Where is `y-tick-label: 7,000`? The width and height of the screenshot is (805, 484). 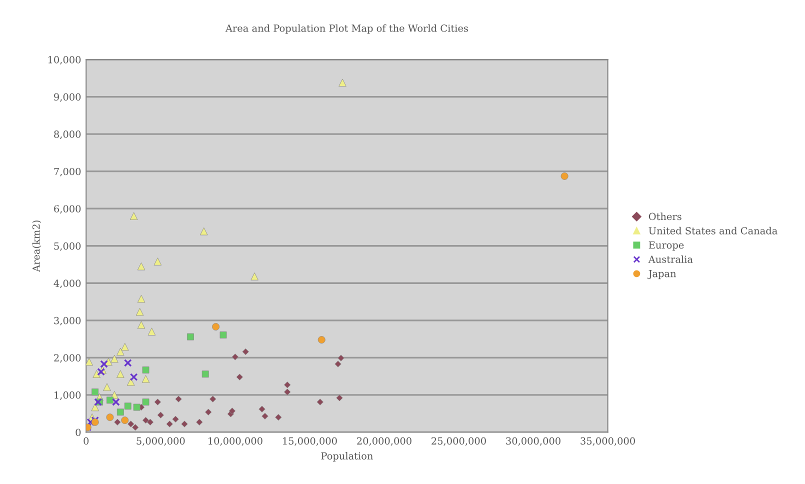 y-tick-label: 7,000 is located at coordinates (67, 172).